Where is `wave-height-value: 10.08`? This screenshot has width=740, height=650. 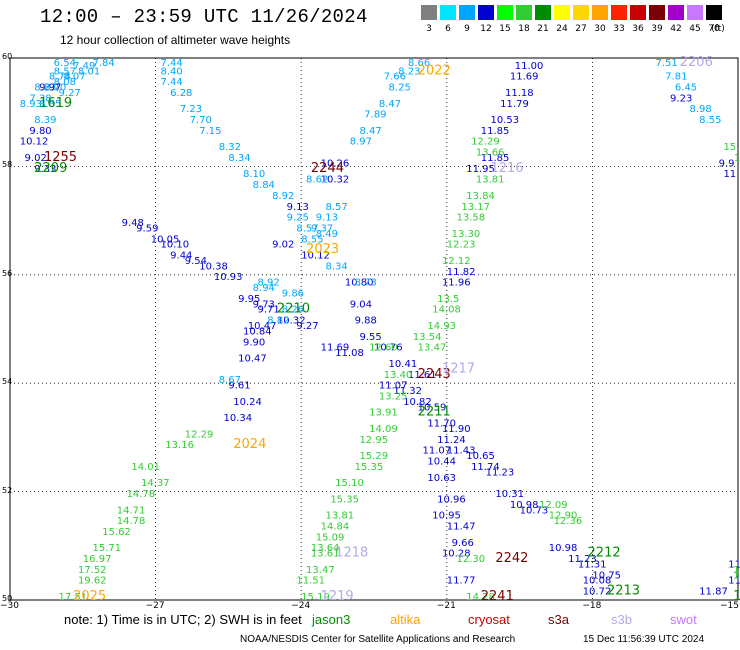 wave-height-value: 10.08 is located at coordinates (597, 581).